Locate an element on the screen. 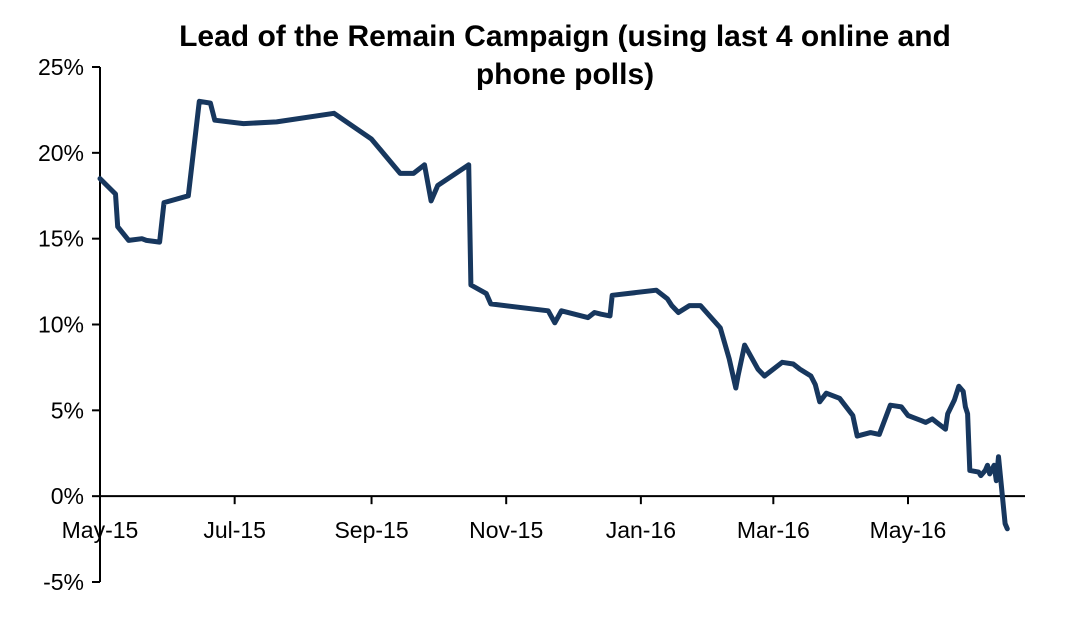 This screenshot has height=635, width=1085. y-tick-label: 5% is located at coordinates (67, 410).